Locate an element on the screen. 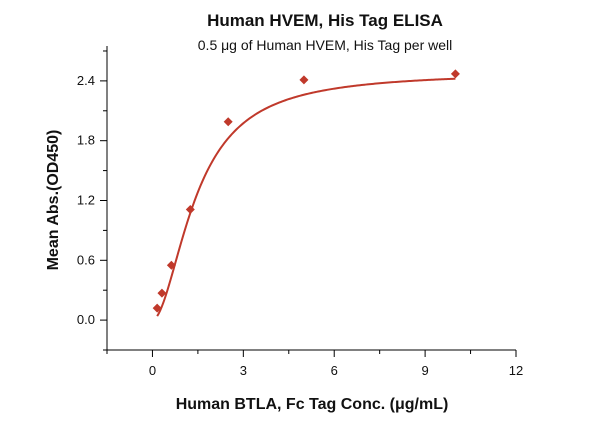  y-tick-label: 1.8 is located at coordinates (86, 140).